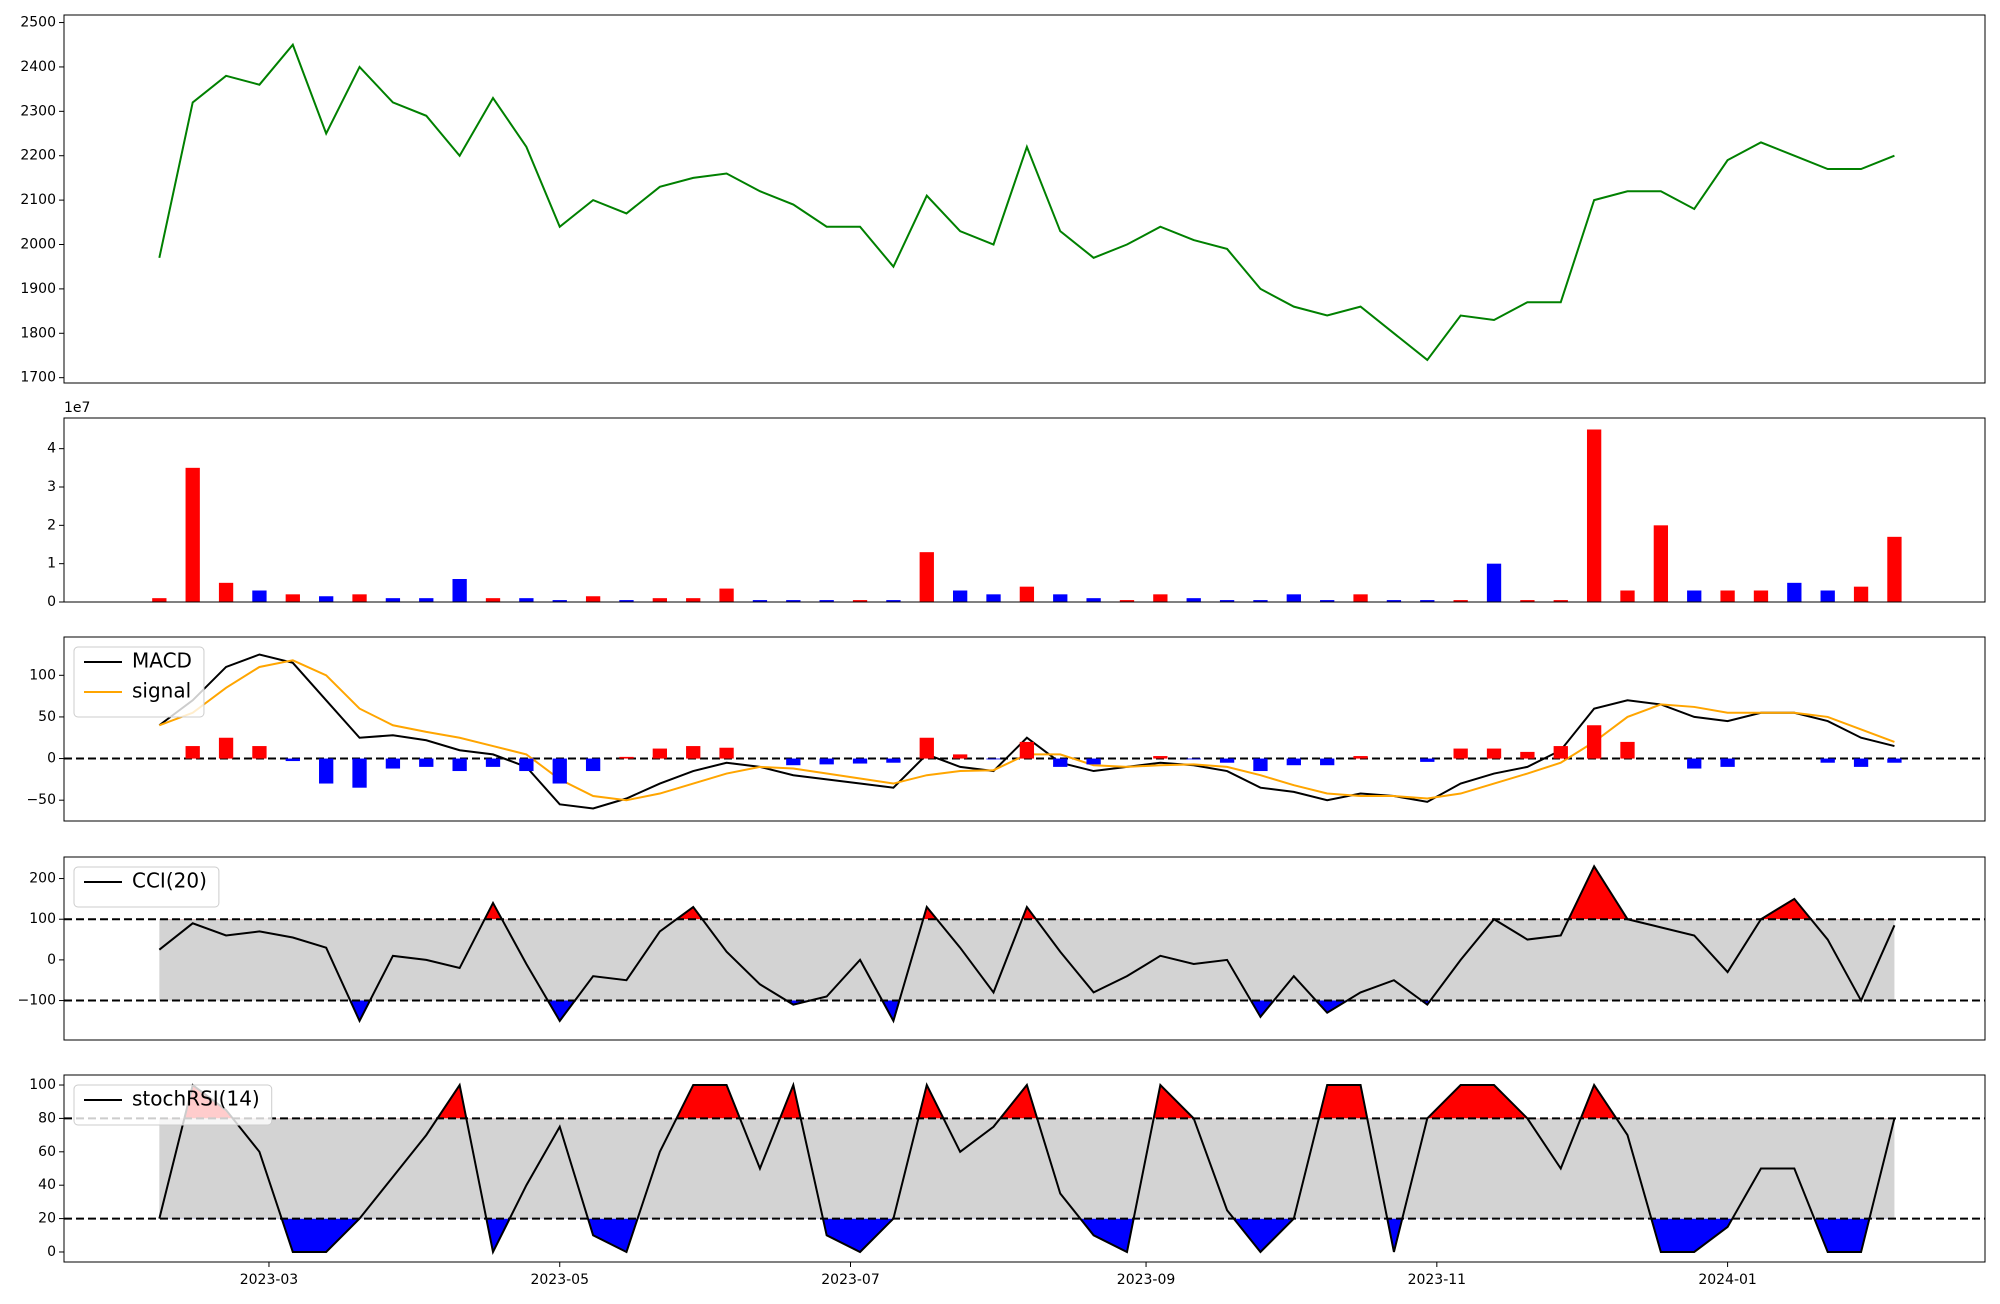 The width and height of the screenshot is (2000, 1304). I want to click on legend: stochRSI(14), so click(173, 1105).